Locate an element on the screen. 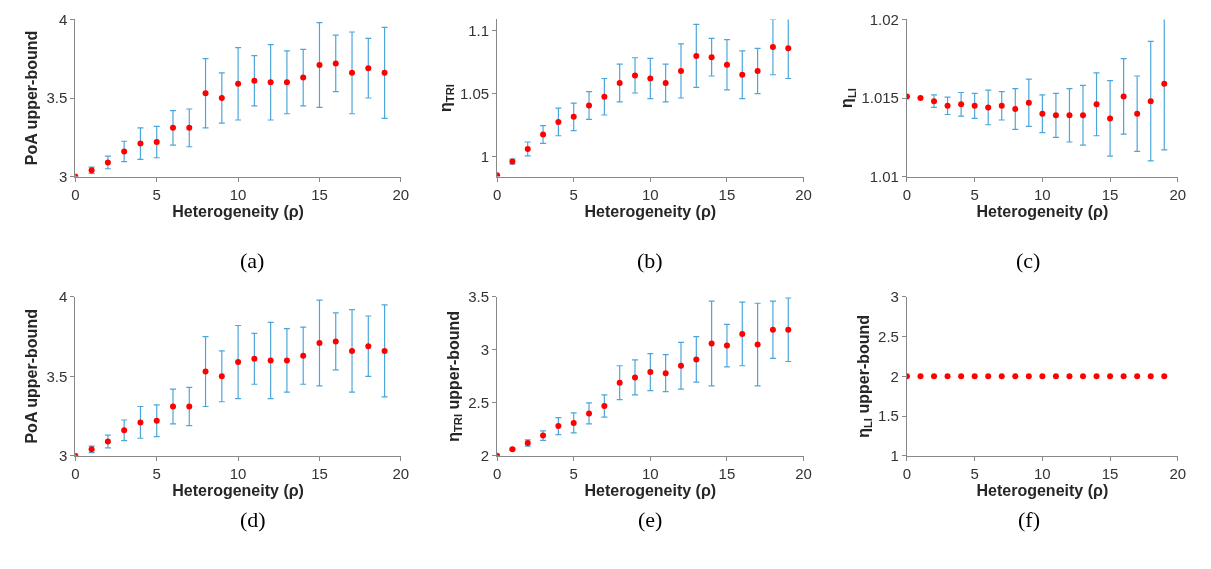  y-tick-label: 1.015 is located at coordinates (880, 98).